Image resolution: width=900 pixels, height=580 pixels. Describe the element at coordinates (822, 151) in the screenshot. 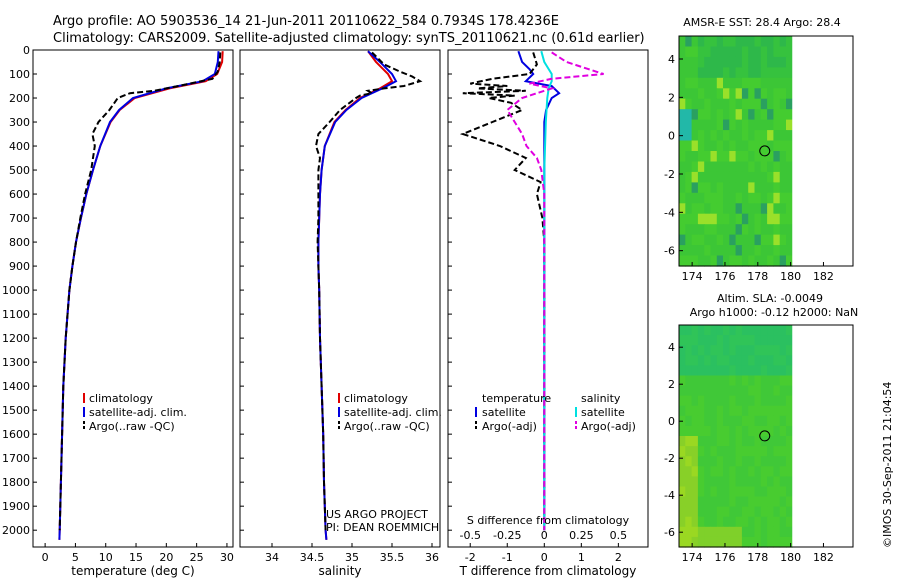

I see `sst-land-area` at that location.